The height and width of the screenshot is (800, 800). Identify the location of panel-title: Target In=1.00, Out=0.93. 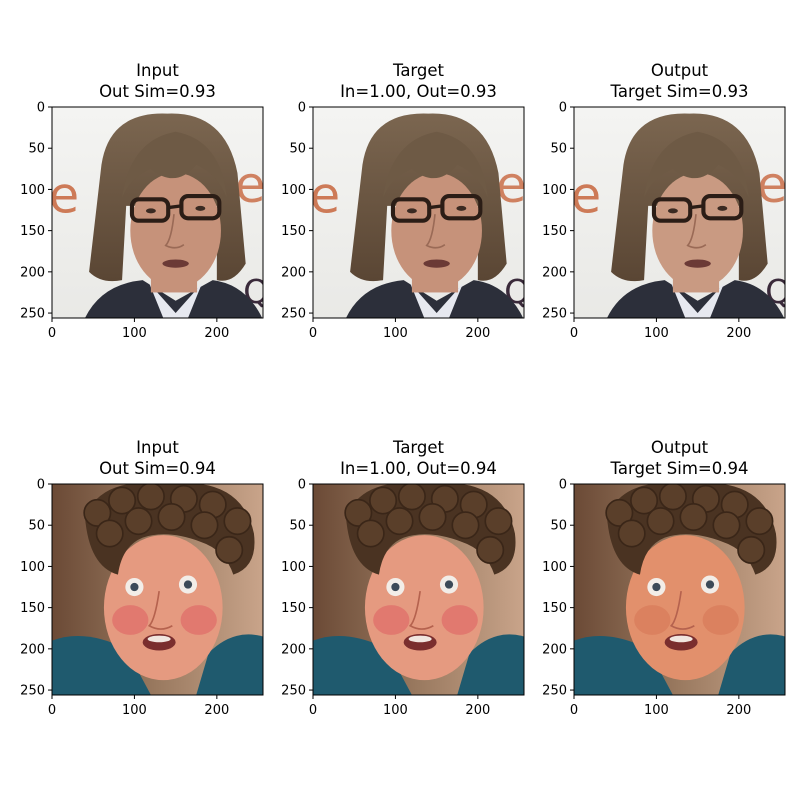
(419, 81).